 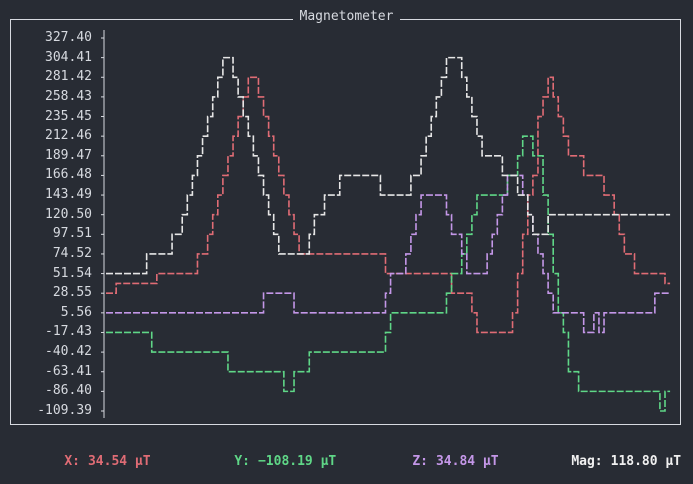 I want to click on y-tick-label: 28.55, so click(x=72, y=293).